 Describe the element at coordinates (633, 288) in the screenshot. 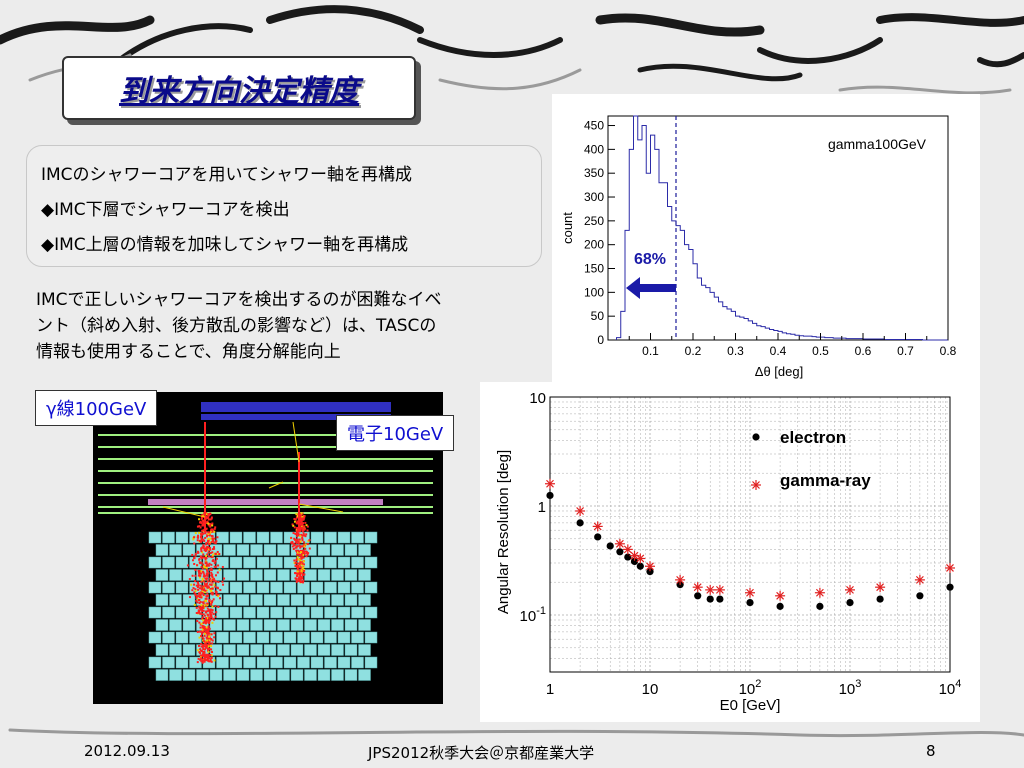

I see `arrow-head` at that location.